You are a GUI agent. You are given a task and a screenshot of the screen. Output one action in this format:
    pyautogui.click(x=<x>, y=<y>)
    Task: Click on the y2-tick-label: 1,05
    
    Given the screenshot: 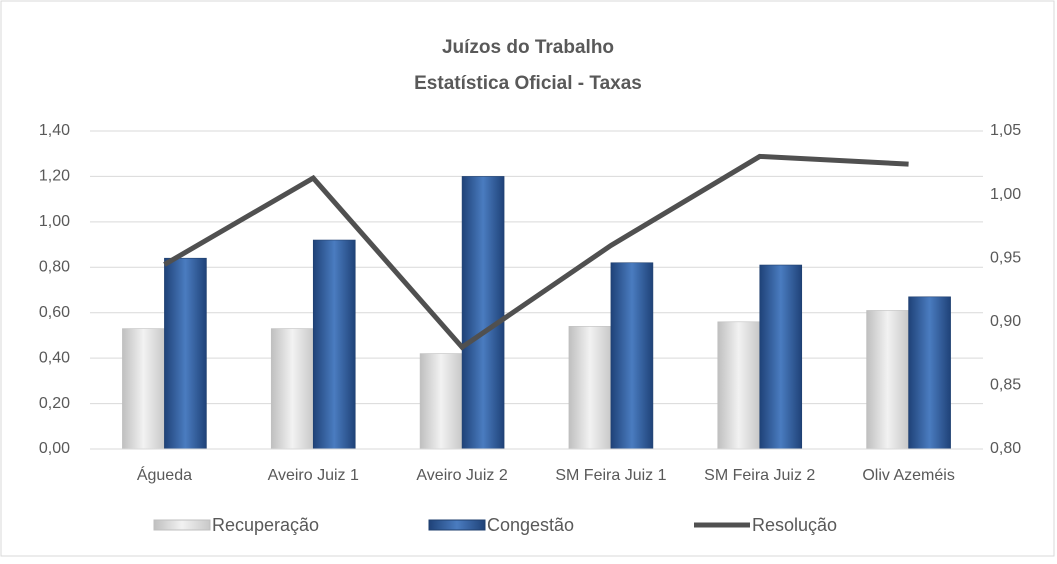 What is the action you would take?
    pyautogui.click(x=1005, y=130)
    